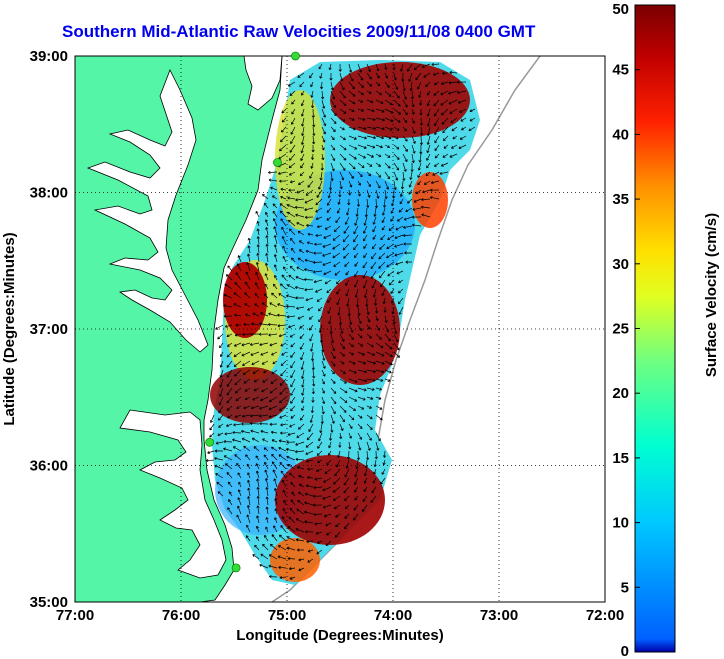 The width and height of the screenshot is (724, 659). Describe the element at coordinates (620, 264) in the screenshot. I see `colorbar-tick-label: 30` at that location.